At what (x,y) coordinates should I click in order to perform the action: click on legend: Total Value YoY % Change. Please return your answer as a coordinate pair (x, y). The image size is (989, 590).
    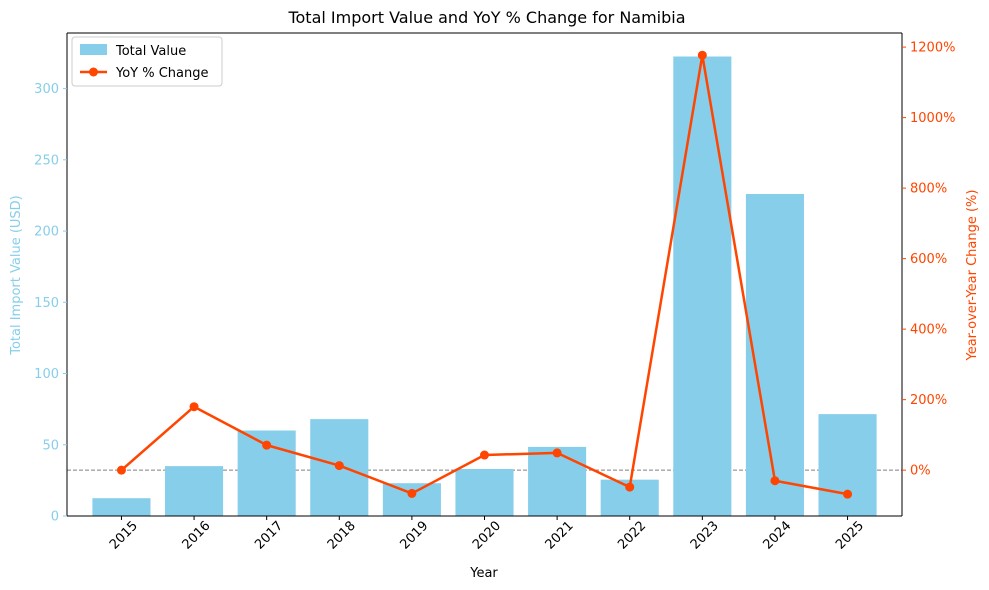
    Looking at the image, I should click on (147, 61).